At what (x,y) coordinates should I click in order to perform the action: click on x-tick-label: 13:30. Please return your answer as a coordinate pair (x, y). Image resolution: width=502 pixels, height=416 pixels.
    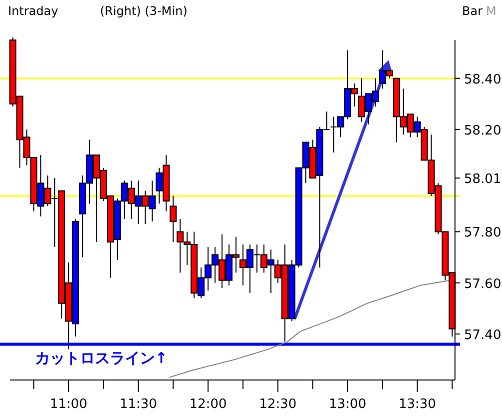
    Looking at the image, I should click on (417, 404).